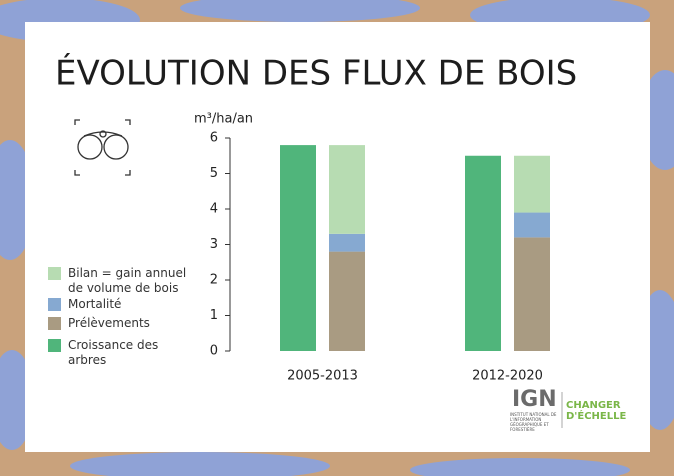  I want to click on y-tick-label: 6, so click(214, 138).